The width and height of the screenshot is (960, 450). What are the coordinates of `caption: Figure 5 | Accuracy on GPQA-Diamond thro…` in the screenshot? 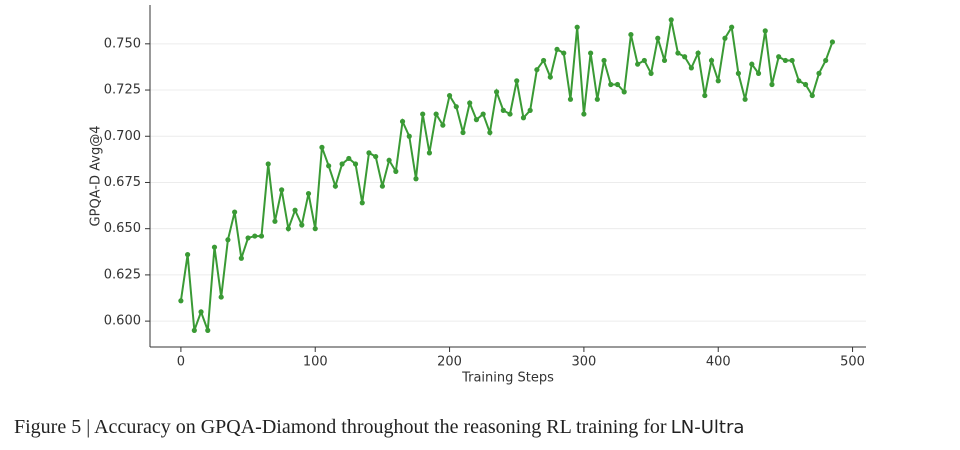 It's located at (379, 427).